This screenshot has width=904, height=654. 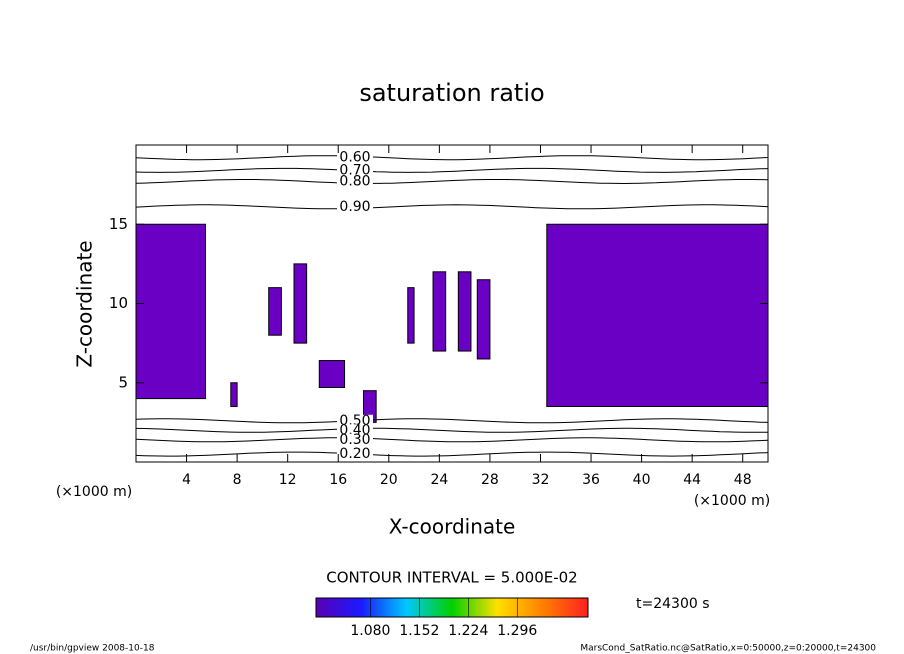 What do you see at coordinates (85, 303) in the screenshot?
I see `y-axis-label: Z-coordinate` at bounding box center [85, 303].